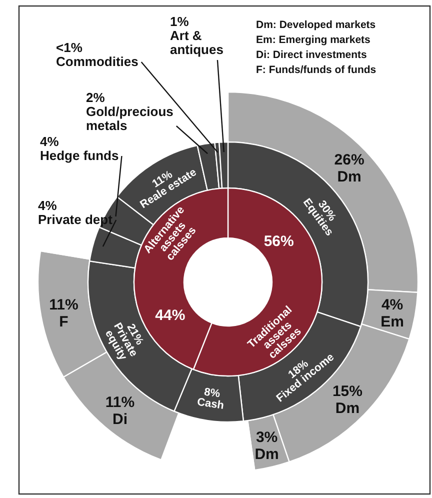 The image size is (432, 498). Describe the element at coordinates (96, 97) in the screenshot. I see `data-label: 2%` at that location.